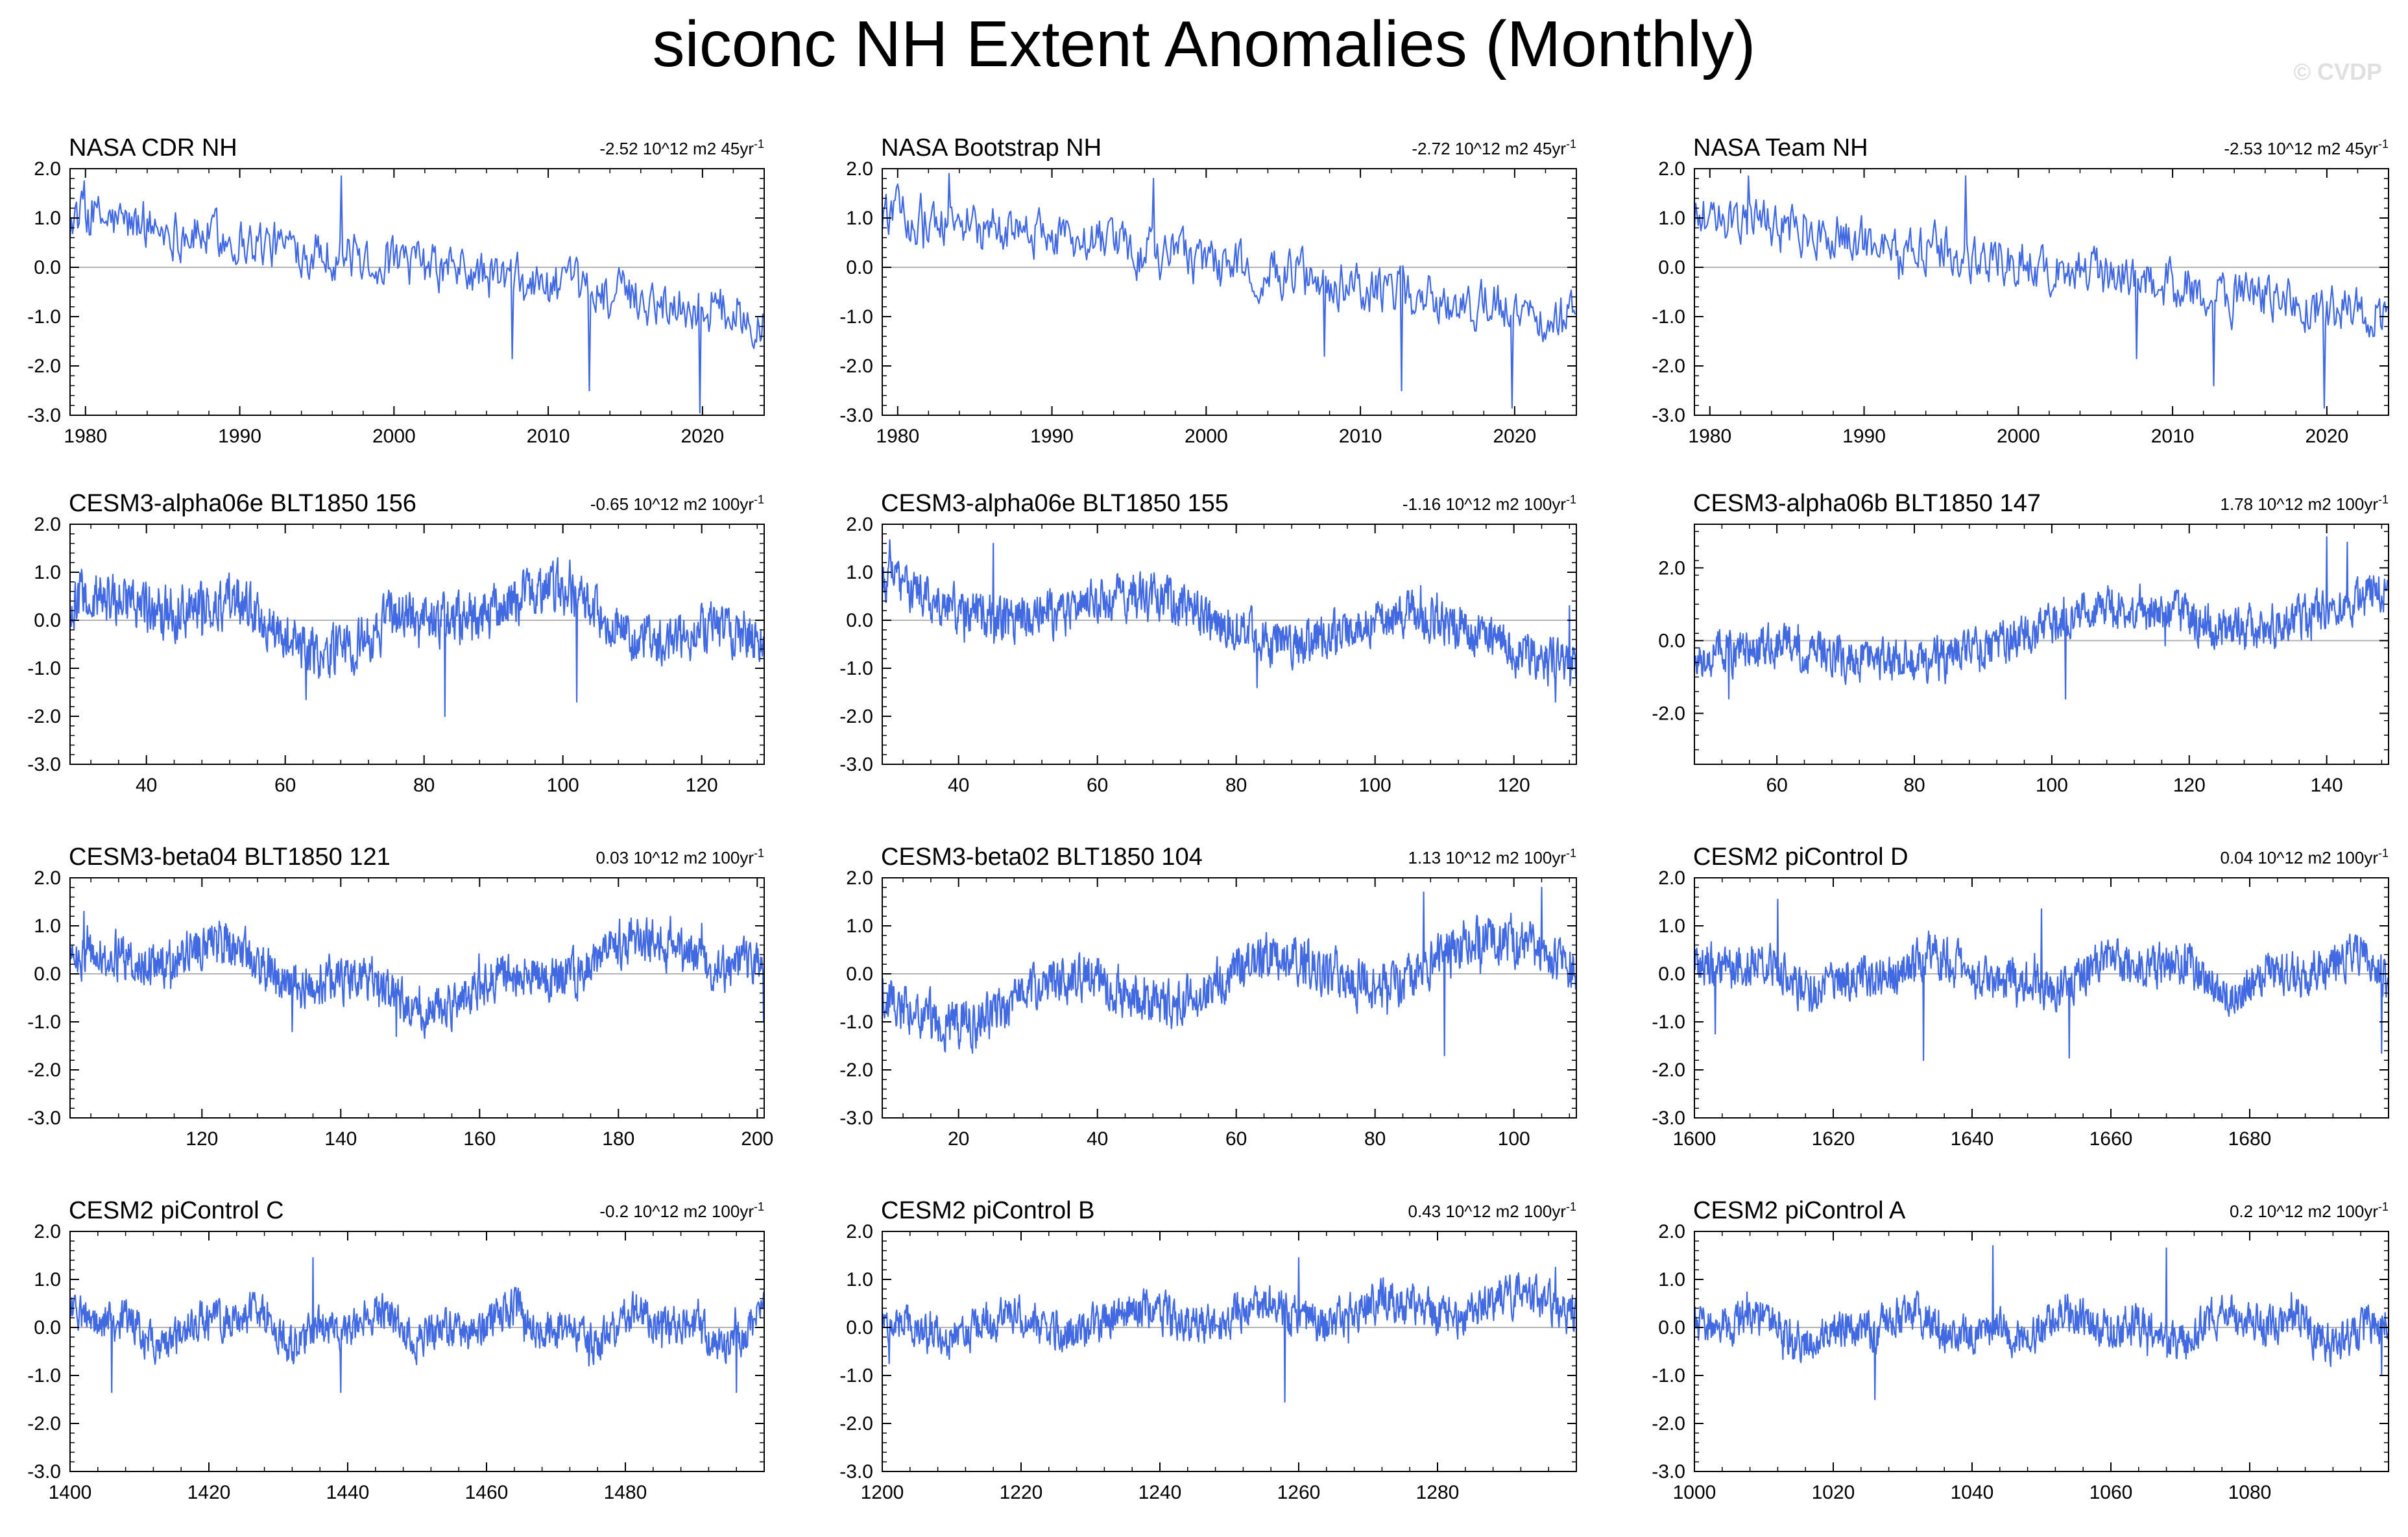  I want to click on trend-label: -2.52 10^12 m2 45yr-1, so click(681, 148).